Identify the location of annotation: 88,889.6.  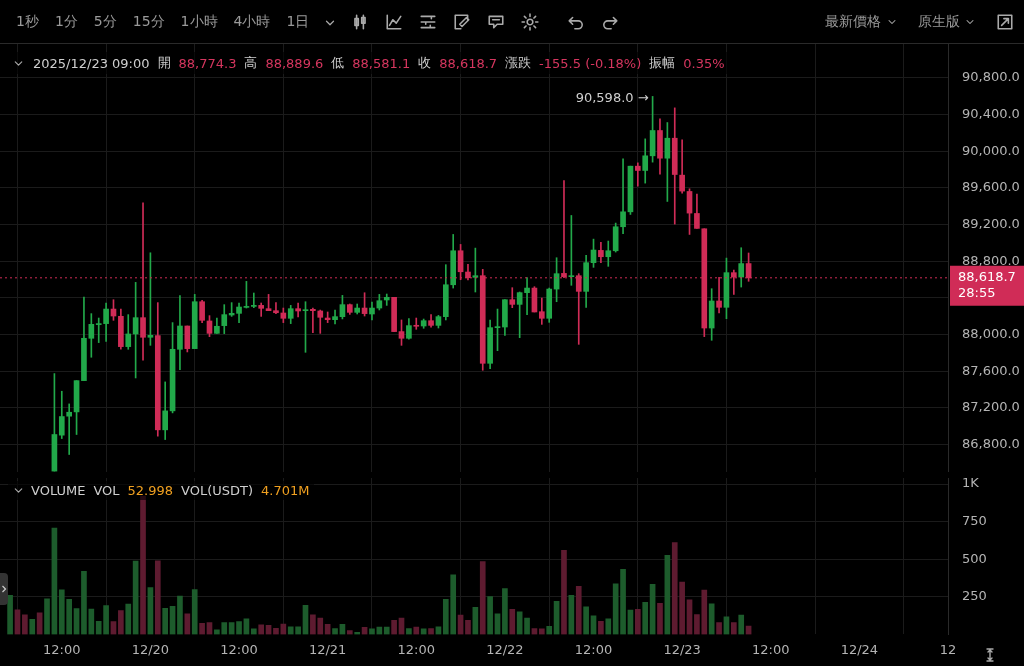
(294, 63).